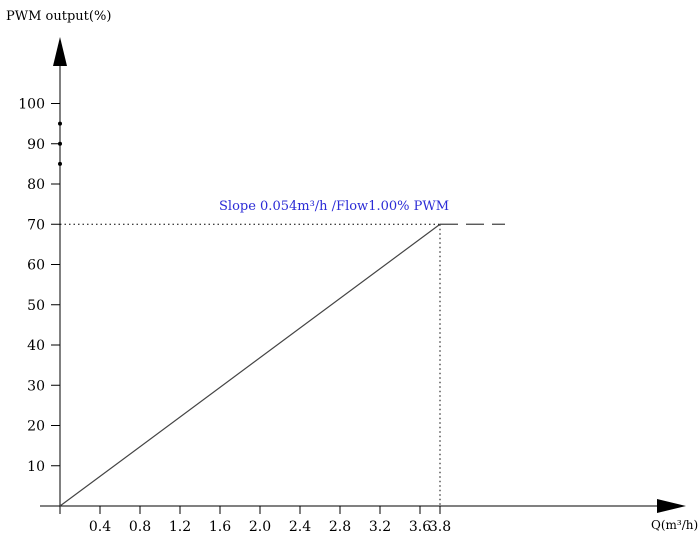 This screenshot has width=700, height=536. Describe the element at coordinates (60, 51) in the screenshot. I see `y-axis-arrow` at that location.